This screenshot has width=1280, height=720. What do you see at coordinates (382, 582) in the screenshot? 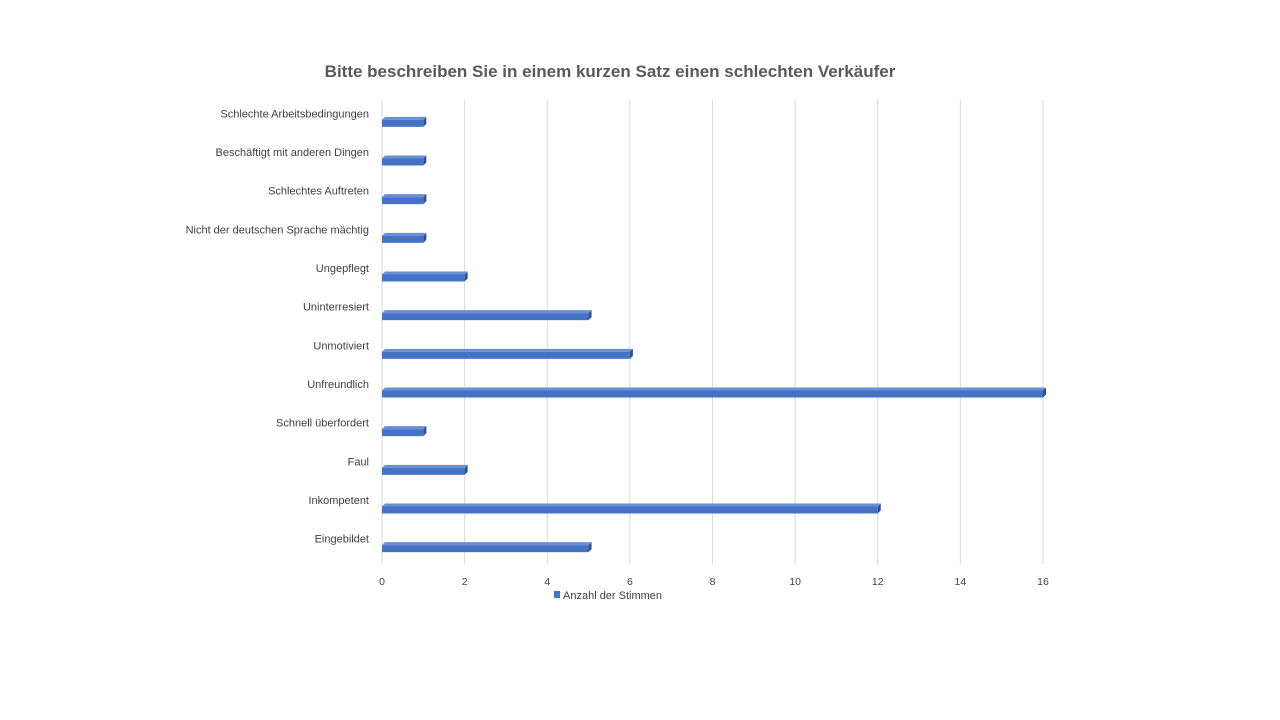
I see `x-tick-label: 0` at bounding box center [382, 582].